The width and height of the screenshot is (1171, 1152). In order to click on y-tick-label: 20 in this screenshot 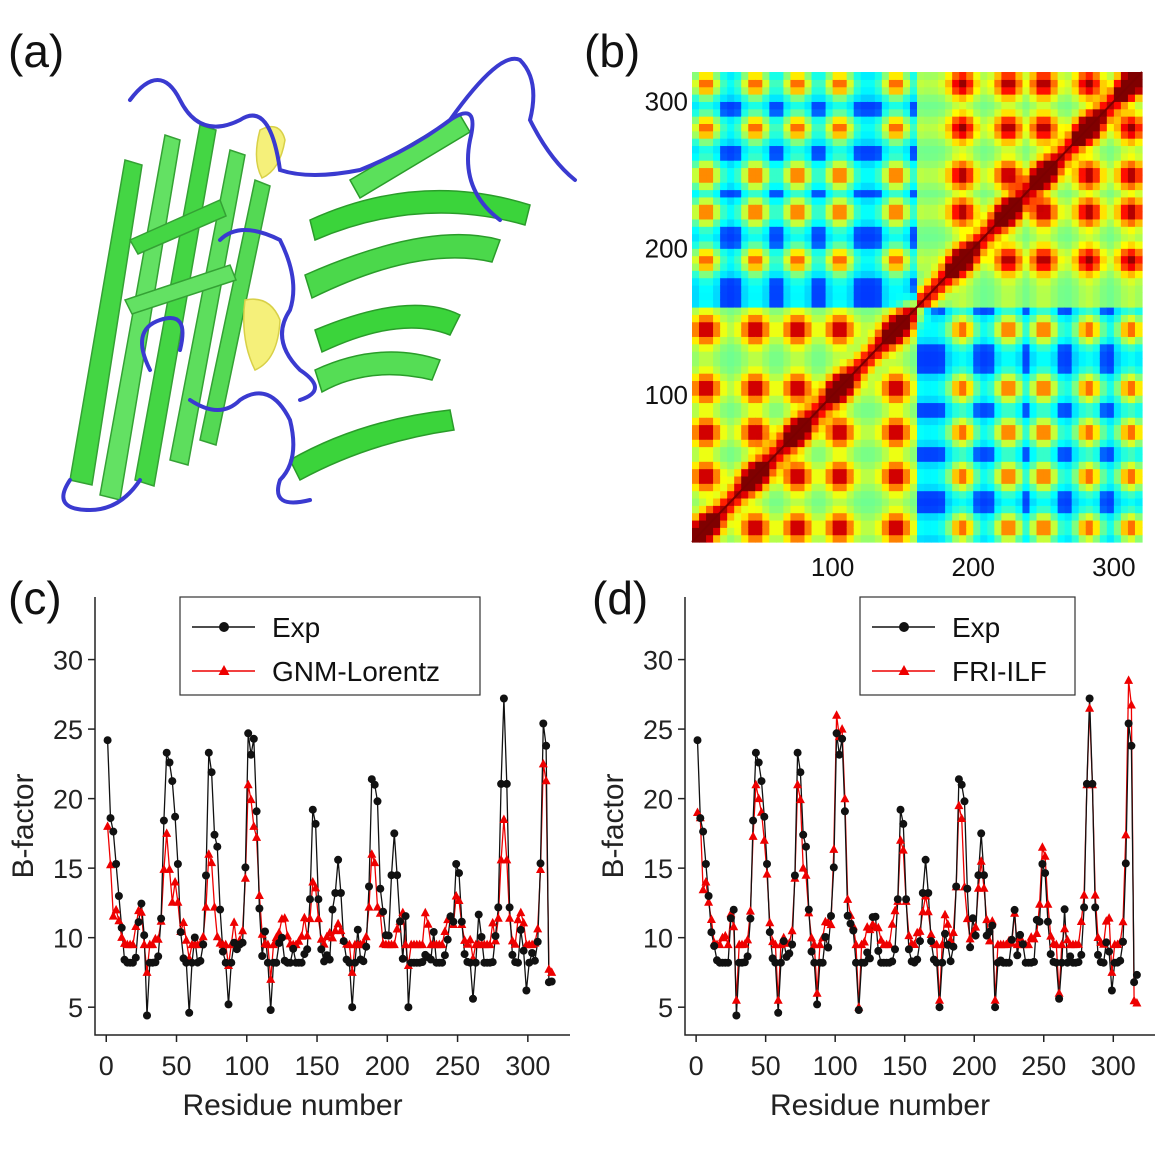, I will do `click(658, 800)`.